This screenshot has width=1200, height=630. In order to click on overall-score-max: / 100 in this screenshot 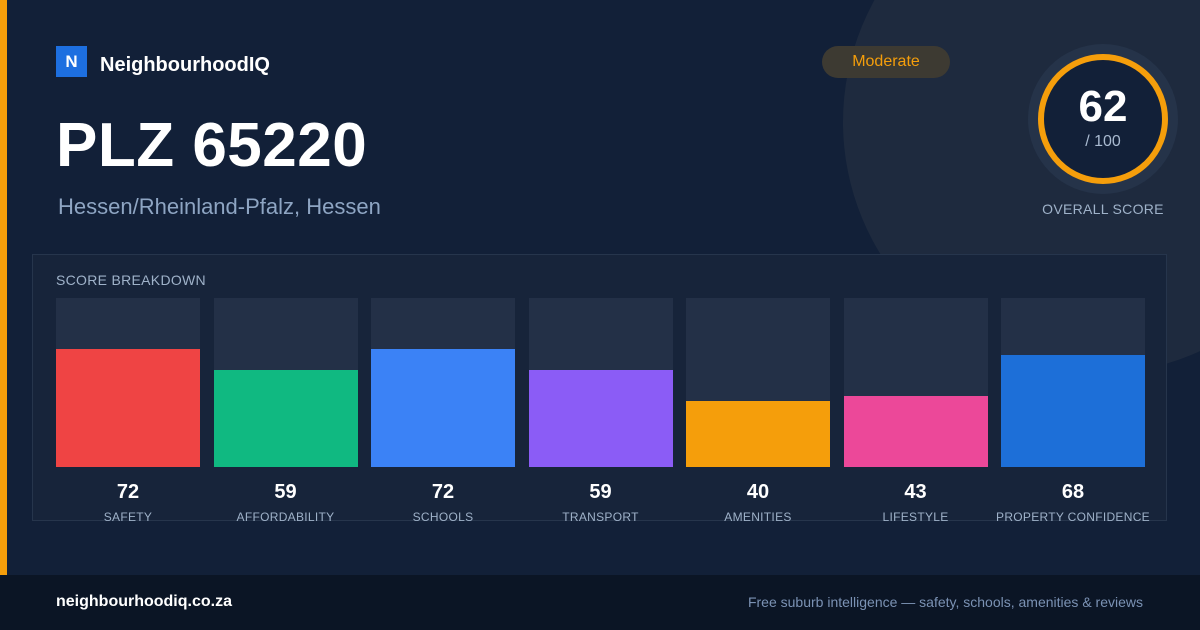, I will do `click(1103, 141)`.